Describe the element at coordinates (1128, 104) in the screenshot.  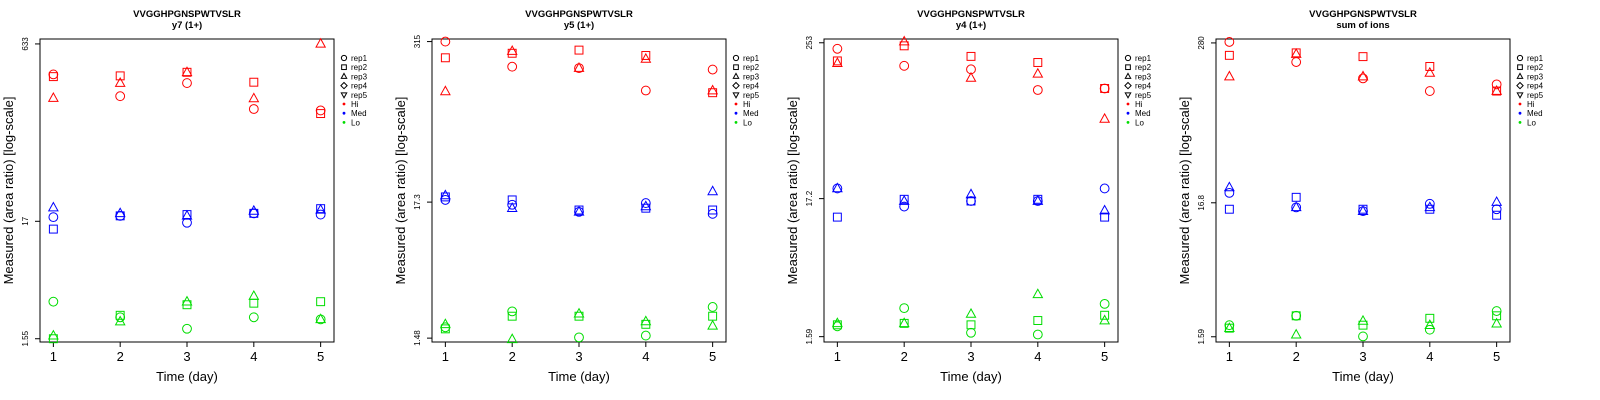
I see `legend-marker-hi` at that location.